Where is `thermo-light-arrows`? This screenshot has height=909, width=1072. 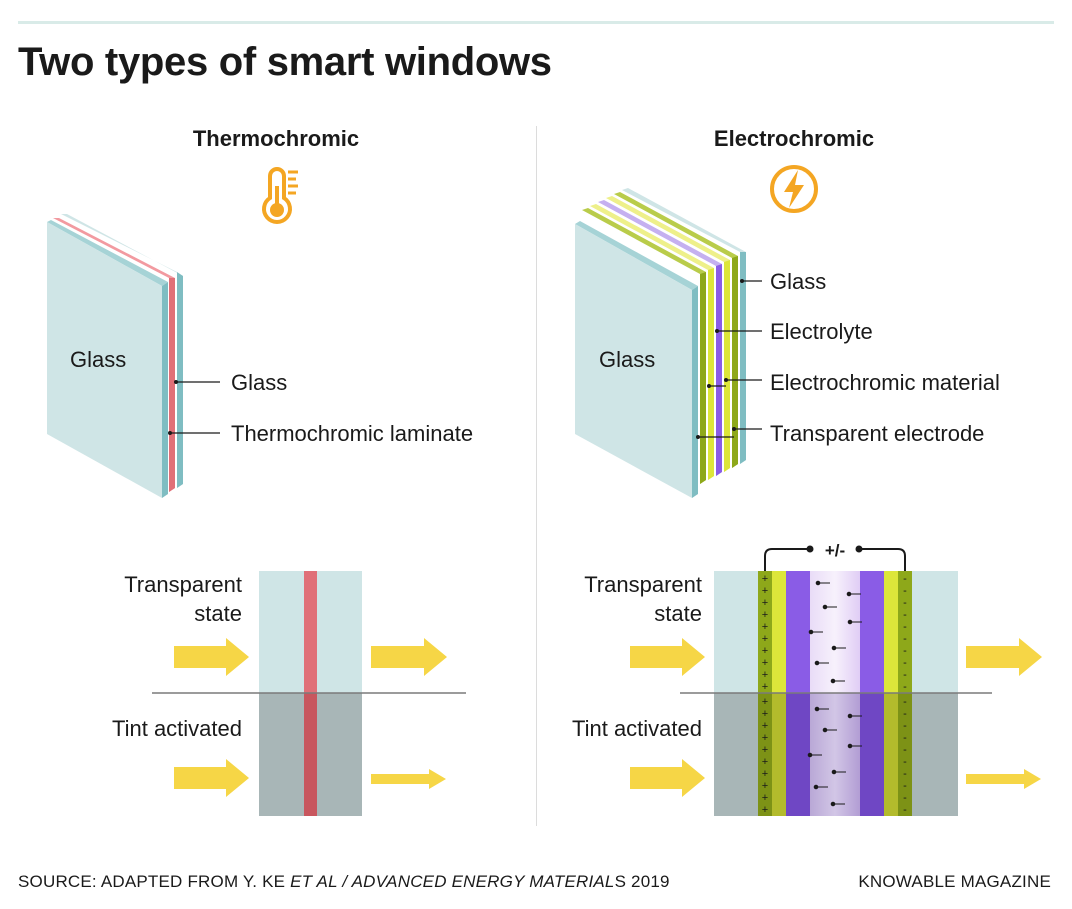
thermo-light-arrows is located at coordinates (310, 717).